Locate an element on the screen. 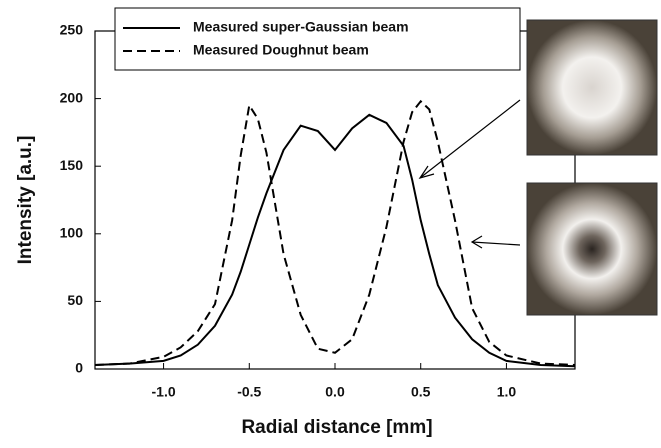 The height and width of the screenshot is (448, 661). x-tick-label: -1.0 is located at coordinates (164, 392).